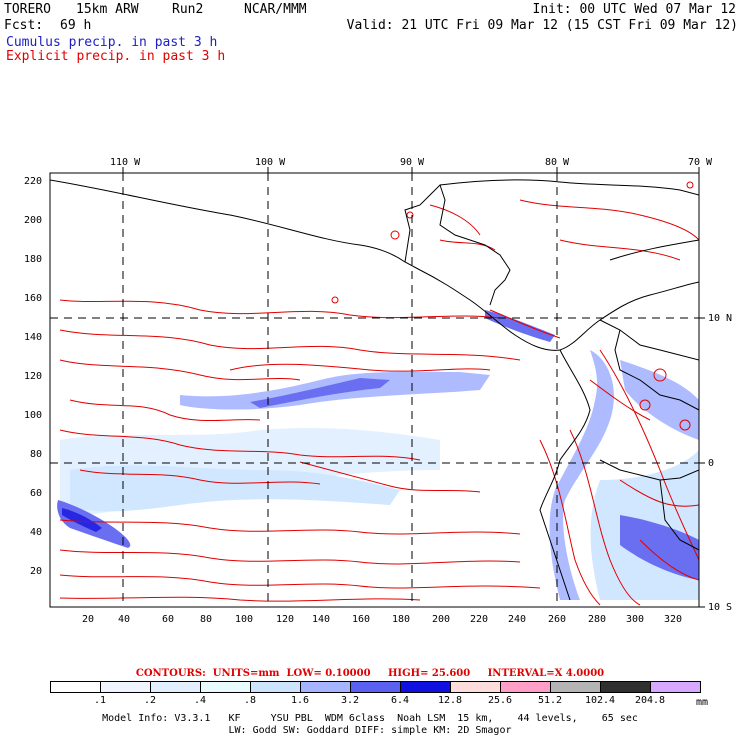 The image size is (740, 740). Describe the element at coordinates (82, 520) in the screenshot. I see `sw-core` at that location.